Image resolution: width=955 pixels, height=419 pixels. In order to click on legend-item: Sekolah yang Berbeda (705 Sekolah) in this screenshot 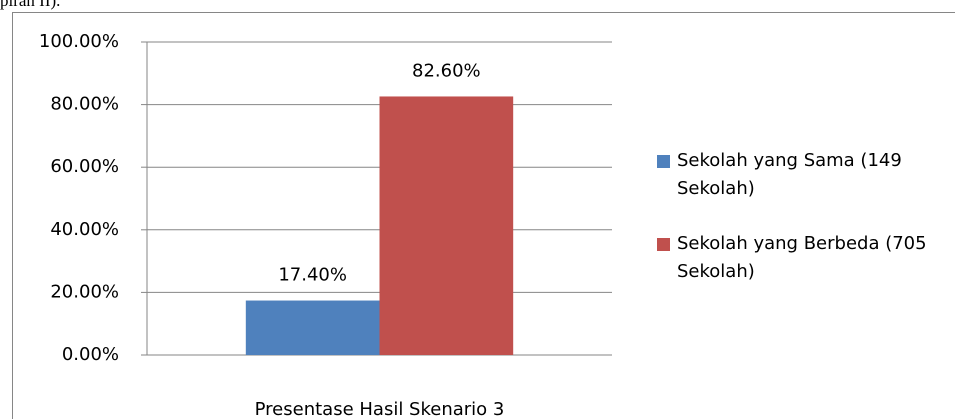, I will do `click(794, 258)`.